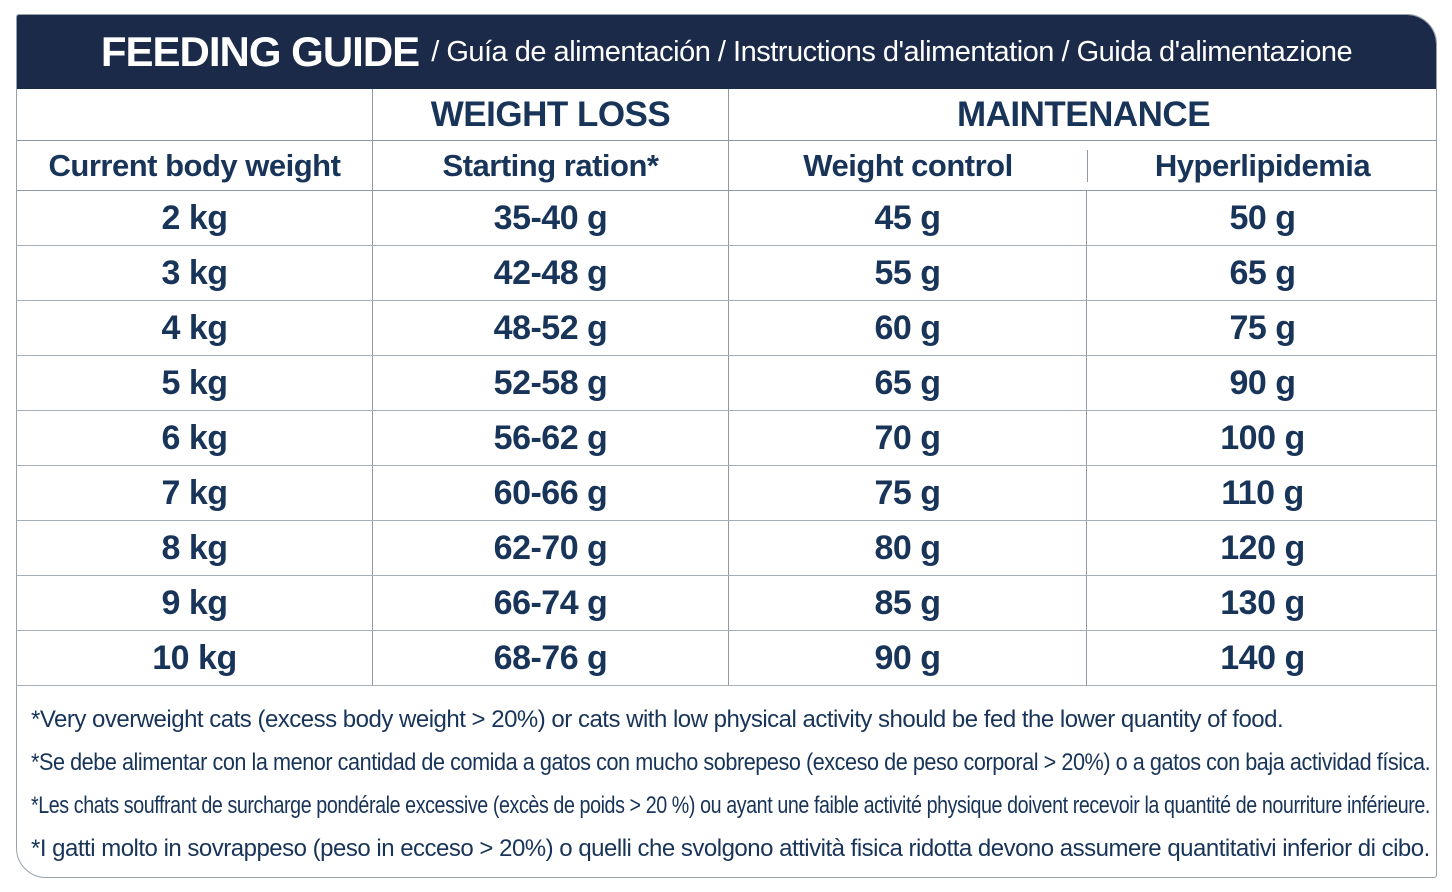  What do you see at coordinates (1262, 493) in the screenshot?
I see `table-cell-hyperlipidemia: 110 g` at bounding box center [1262, 493].